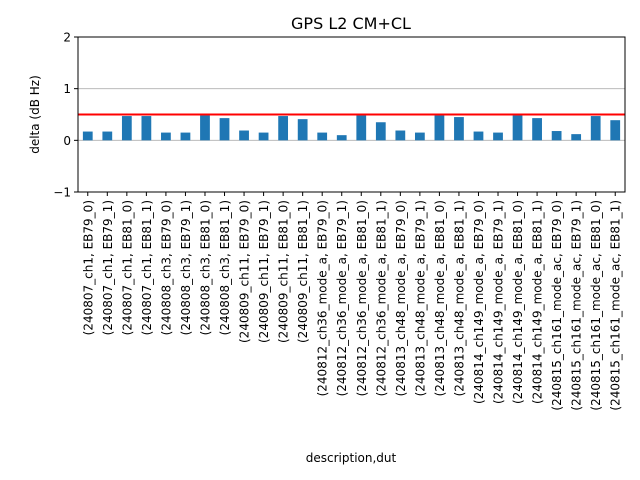  I want to click on x-tick-label: (240813_ch48_mode_a, EB79_1), so click(420, 298).